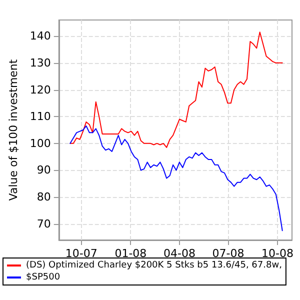 The height and width of the screenshot is (300, 300). What do you see at coordinates (228, 253) in the screenshot?
I see `x-tick-label: 07-08` at bounding box center [228, 253].